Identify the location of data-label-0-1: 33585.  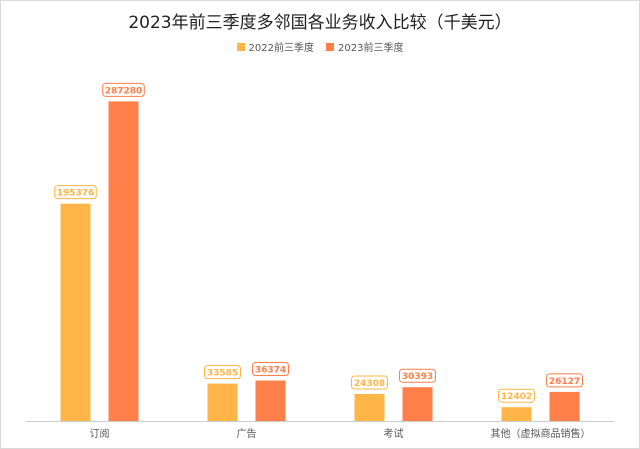
(222, 374).